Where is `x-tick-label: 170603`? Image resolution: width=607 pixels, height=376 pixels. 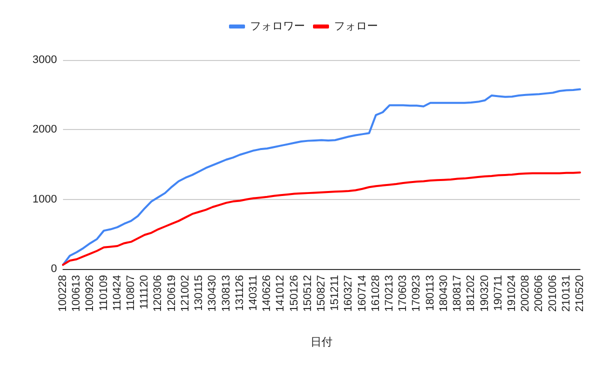 x-tick-label: 170603 is located at coordinates (403, 293).